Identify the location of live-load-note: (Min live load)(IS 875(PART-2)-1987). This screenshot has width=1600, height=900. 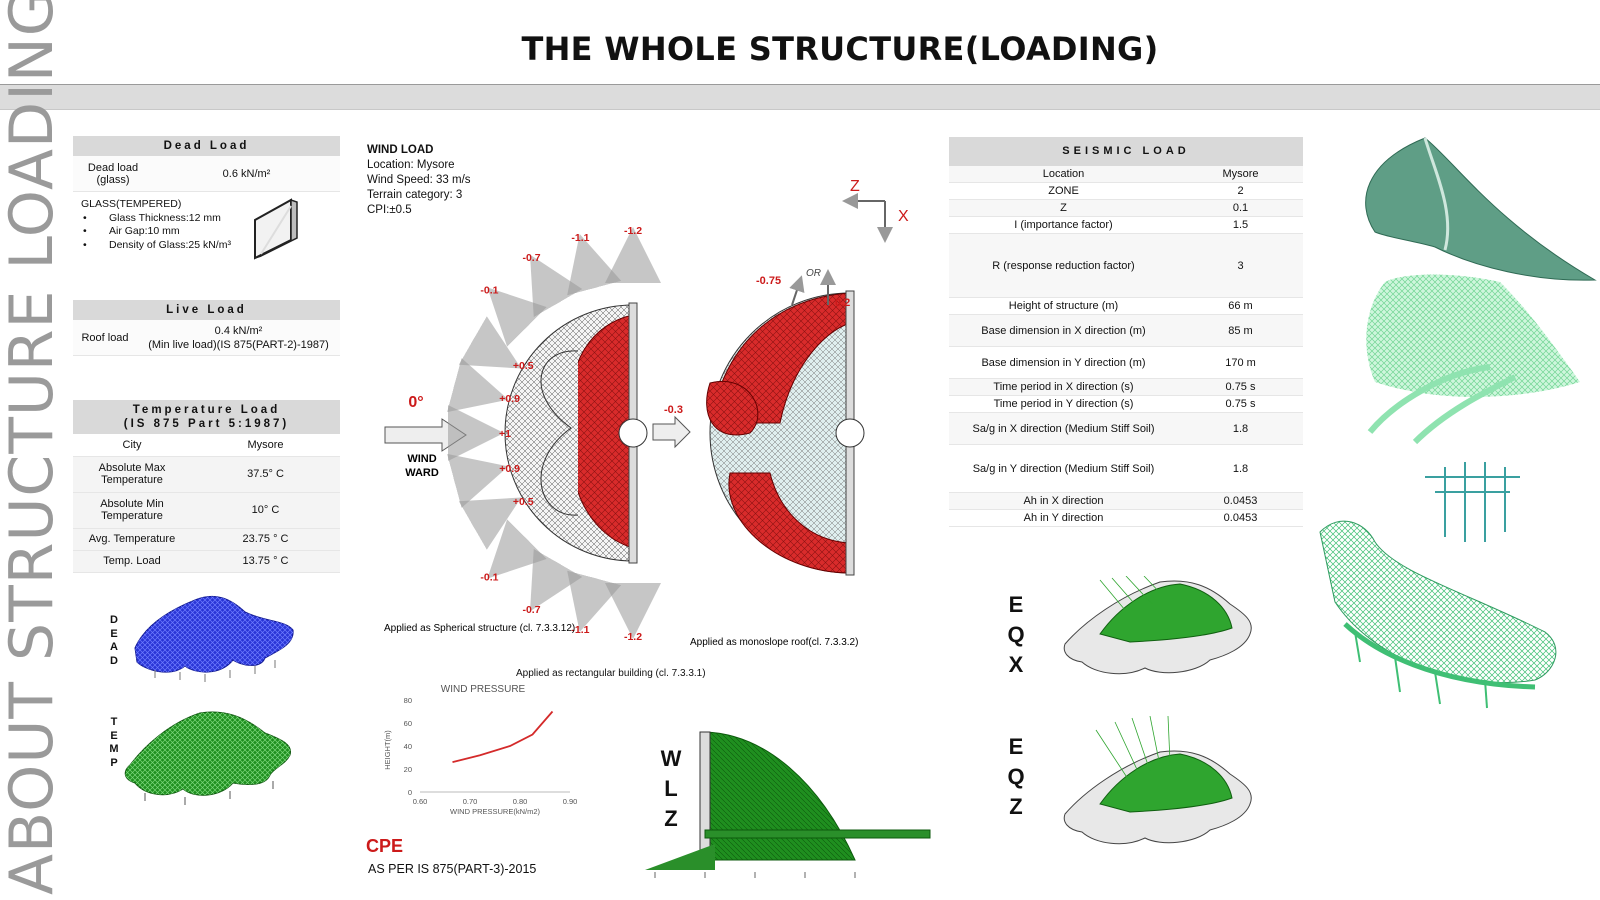
(238, 344).